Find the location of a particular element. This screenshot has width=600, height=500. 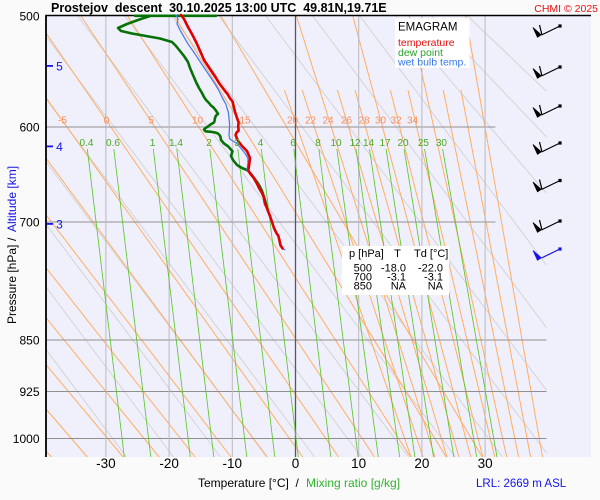

svg-text: 1.4 is located at coordinates (176, 143).